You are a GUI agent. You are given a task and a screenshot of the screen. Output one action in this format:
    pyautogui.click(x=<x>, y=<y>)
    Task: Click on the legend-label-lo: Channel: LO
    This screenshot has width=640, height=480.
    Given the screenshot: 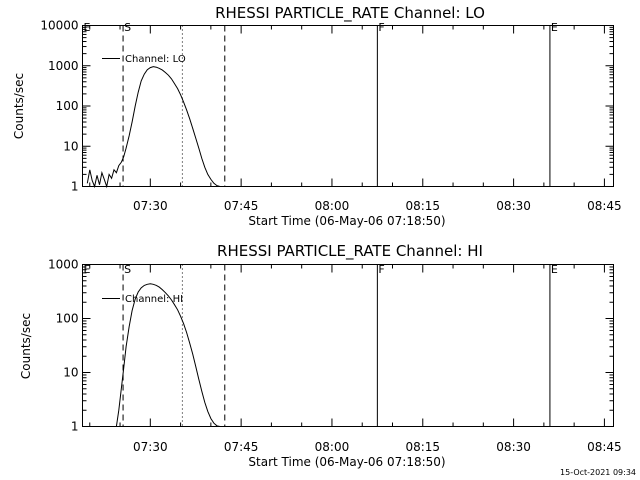 What is the action you would take?
    pyautogui.click(x=155, y=59)
    